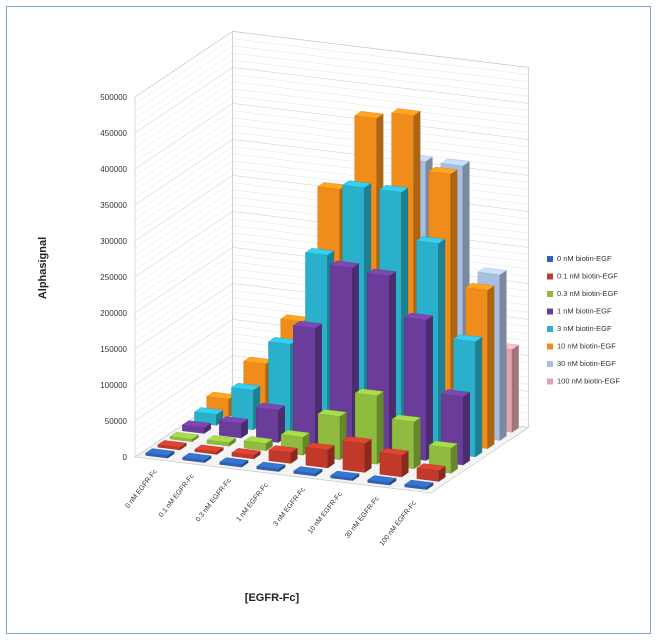  Describe the element at coordinates (113, 97) in the screenshot. I see `y-tick-label: 500000` at that location.